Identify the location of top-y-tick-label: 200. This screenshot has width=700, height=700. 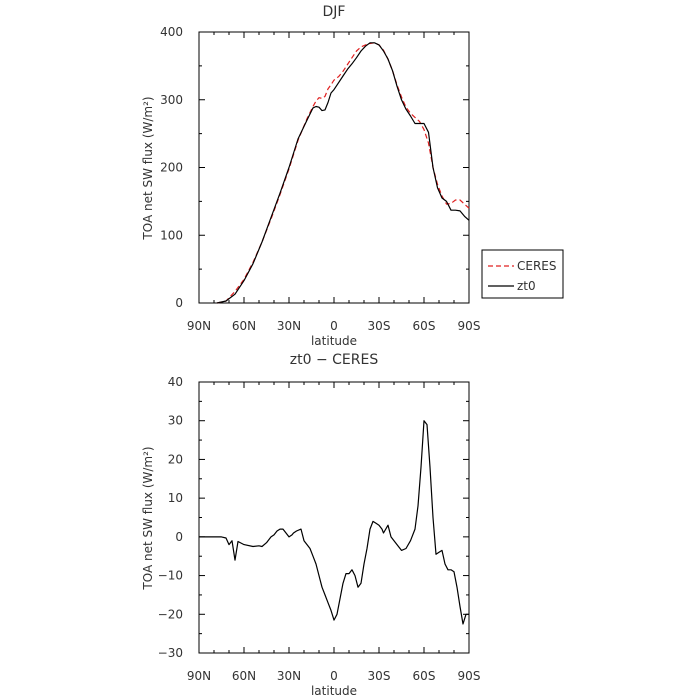
(171, 168).